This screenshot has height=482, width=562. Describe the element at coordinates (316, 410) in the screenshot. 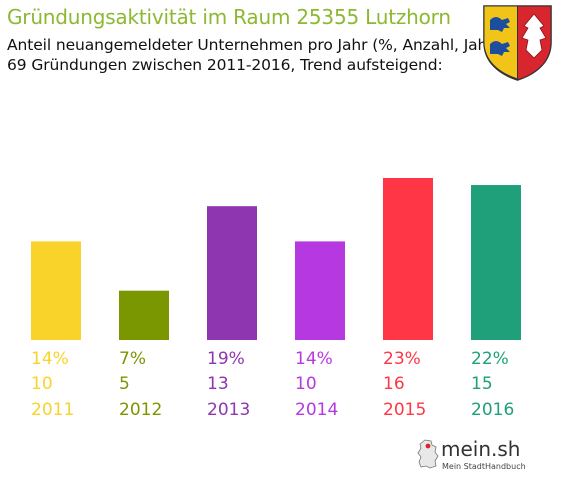

I see `year-label-2014: 2014` at that location.